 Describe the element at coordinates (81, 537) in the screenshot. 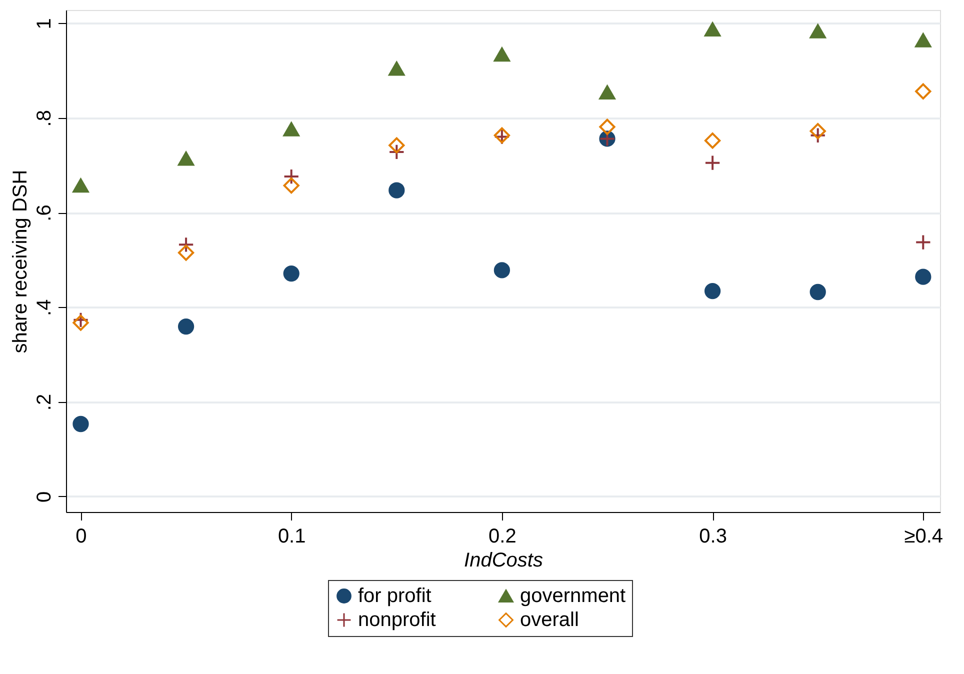

I see `x-tick-label: 0` at that location.